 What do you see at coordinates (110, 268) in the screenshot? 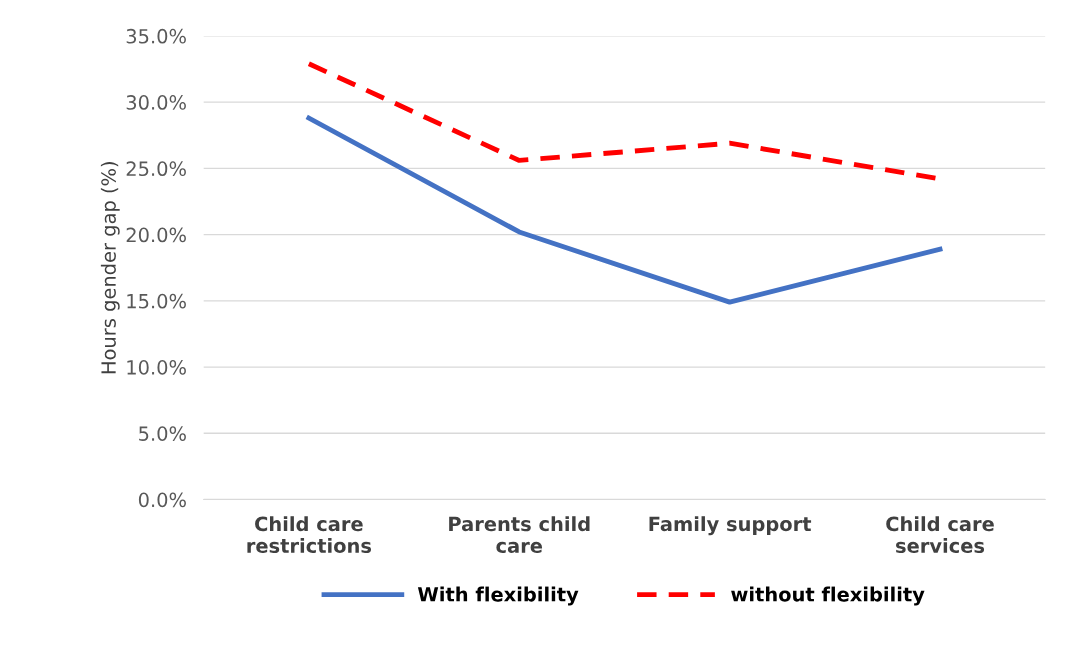
I see `y-axis-title: Hours gender gap (%)` at bounding box center [110, 268].